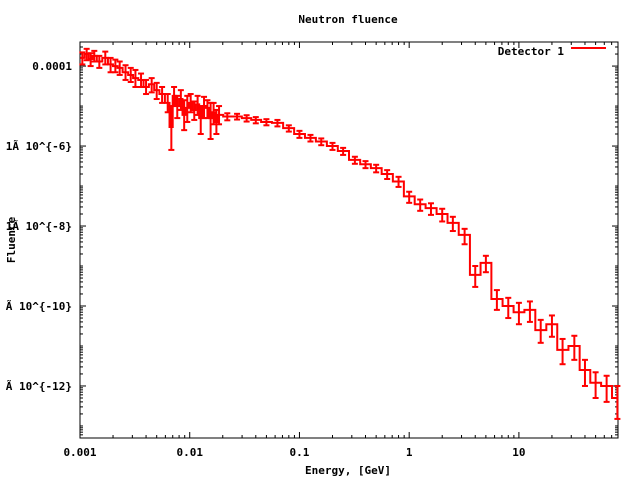  Describe the element at coordinates (409, 452) in the screenshot. I see `x-tick-label: 1` at that location.